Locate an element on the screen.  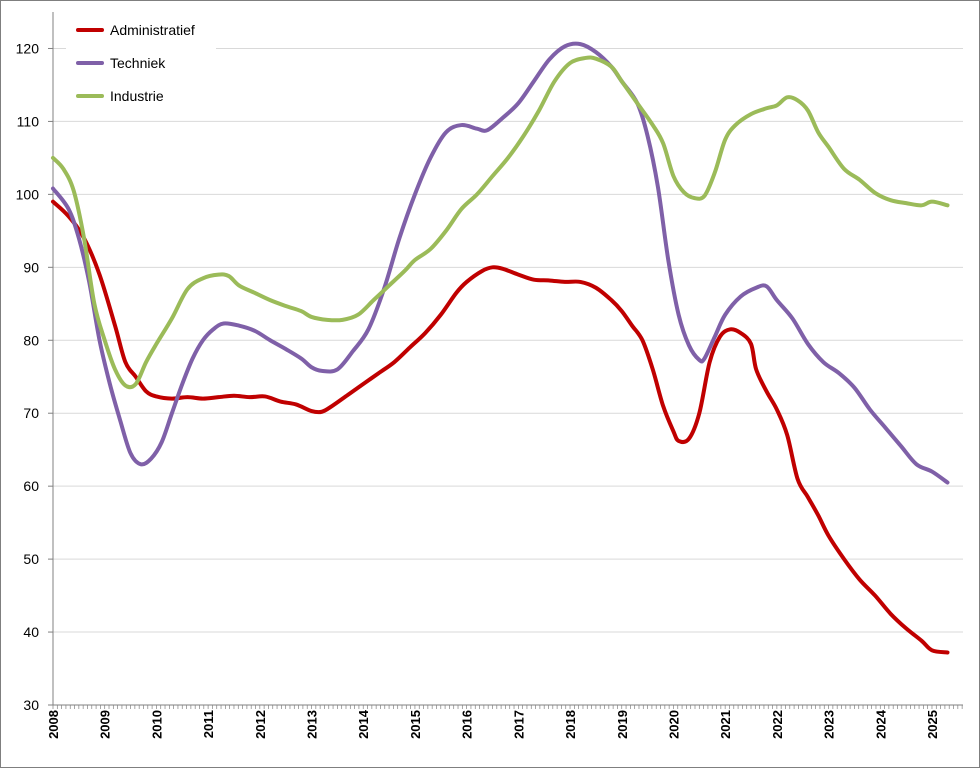
x-tick-label: 2025 is located at coordinates (932, 724).